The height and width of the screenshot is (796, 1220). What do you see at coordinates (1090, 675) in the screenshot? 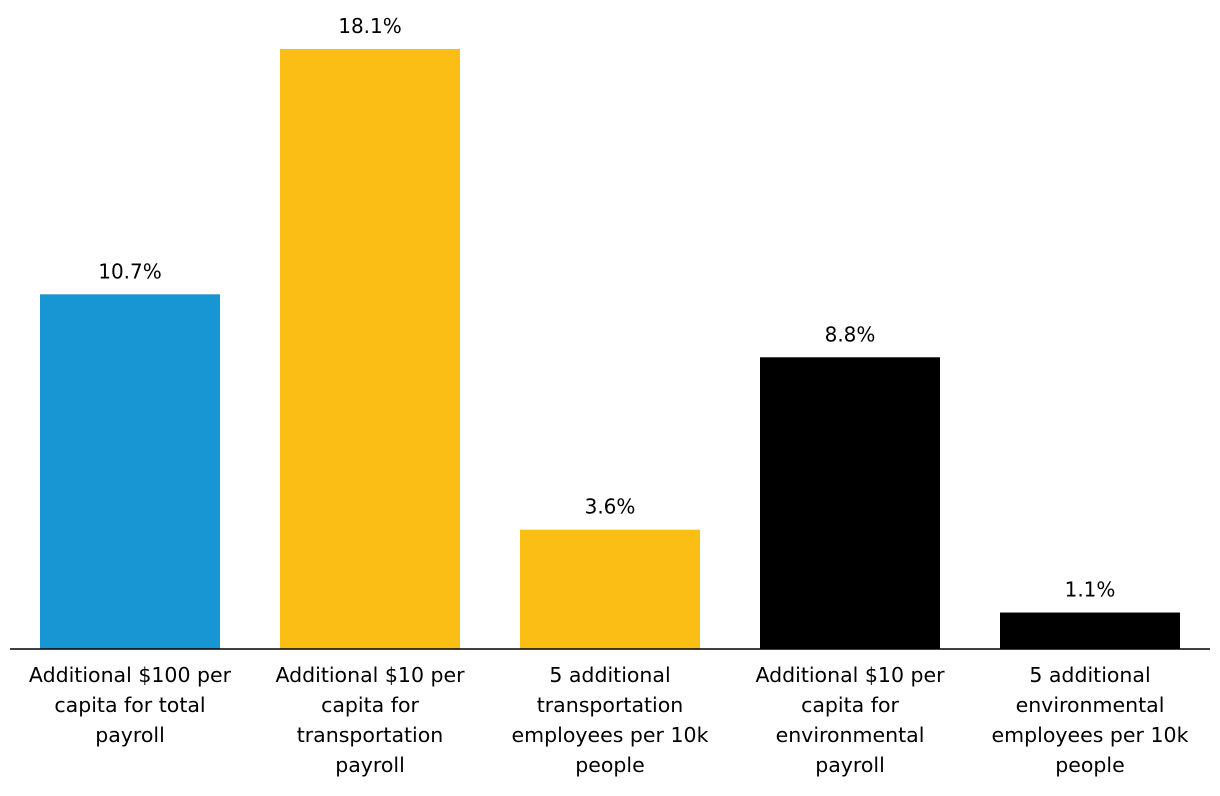
I see `category-label-5-line-1: 5 additional` at bounding box center [1090, 675].